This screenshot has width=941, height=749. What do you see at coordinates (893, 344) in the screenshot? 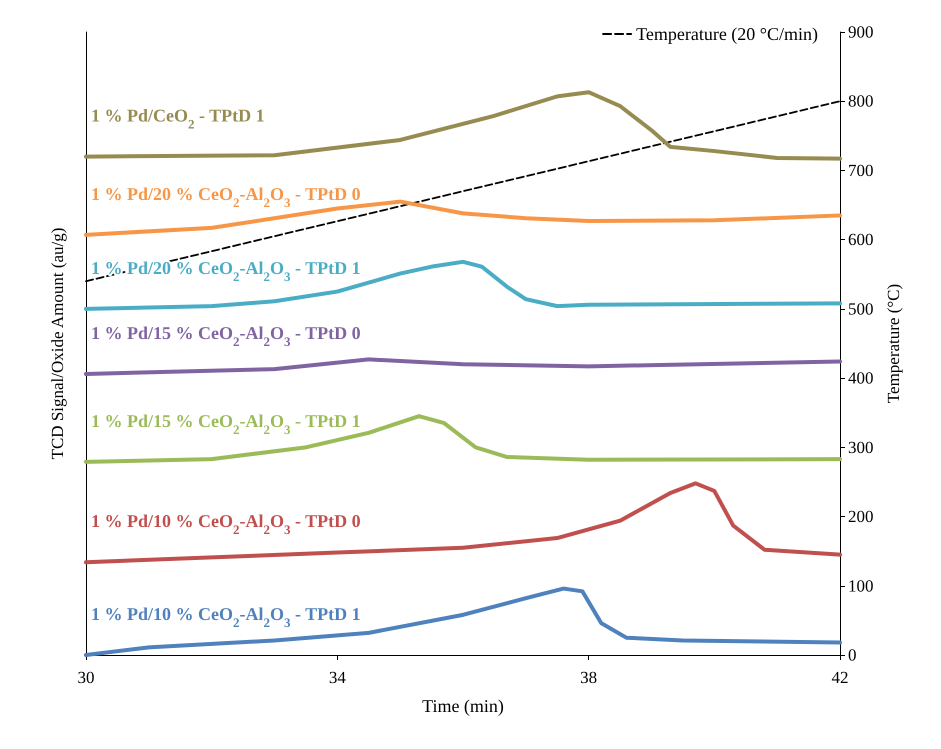
I see `y2-axis-title: Temperature (°C)` at bounding box center [893, 344].